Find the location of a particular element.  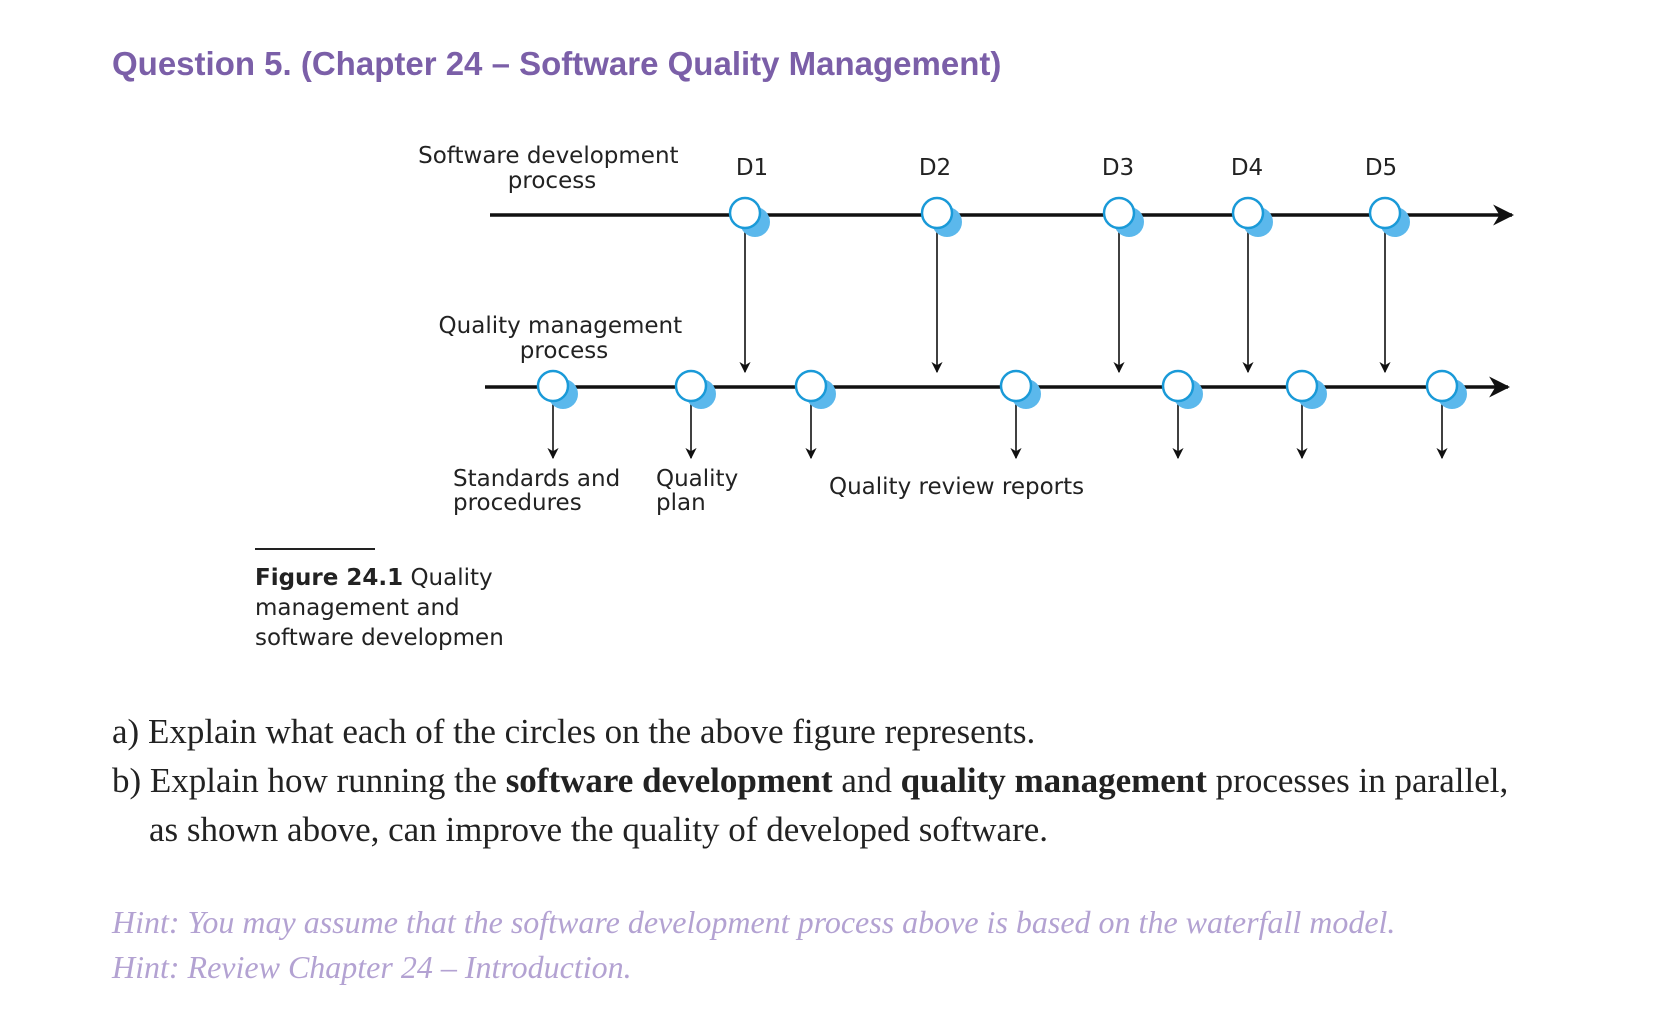

question-b-bold-dev: software development is located at coordinates (669, 780).